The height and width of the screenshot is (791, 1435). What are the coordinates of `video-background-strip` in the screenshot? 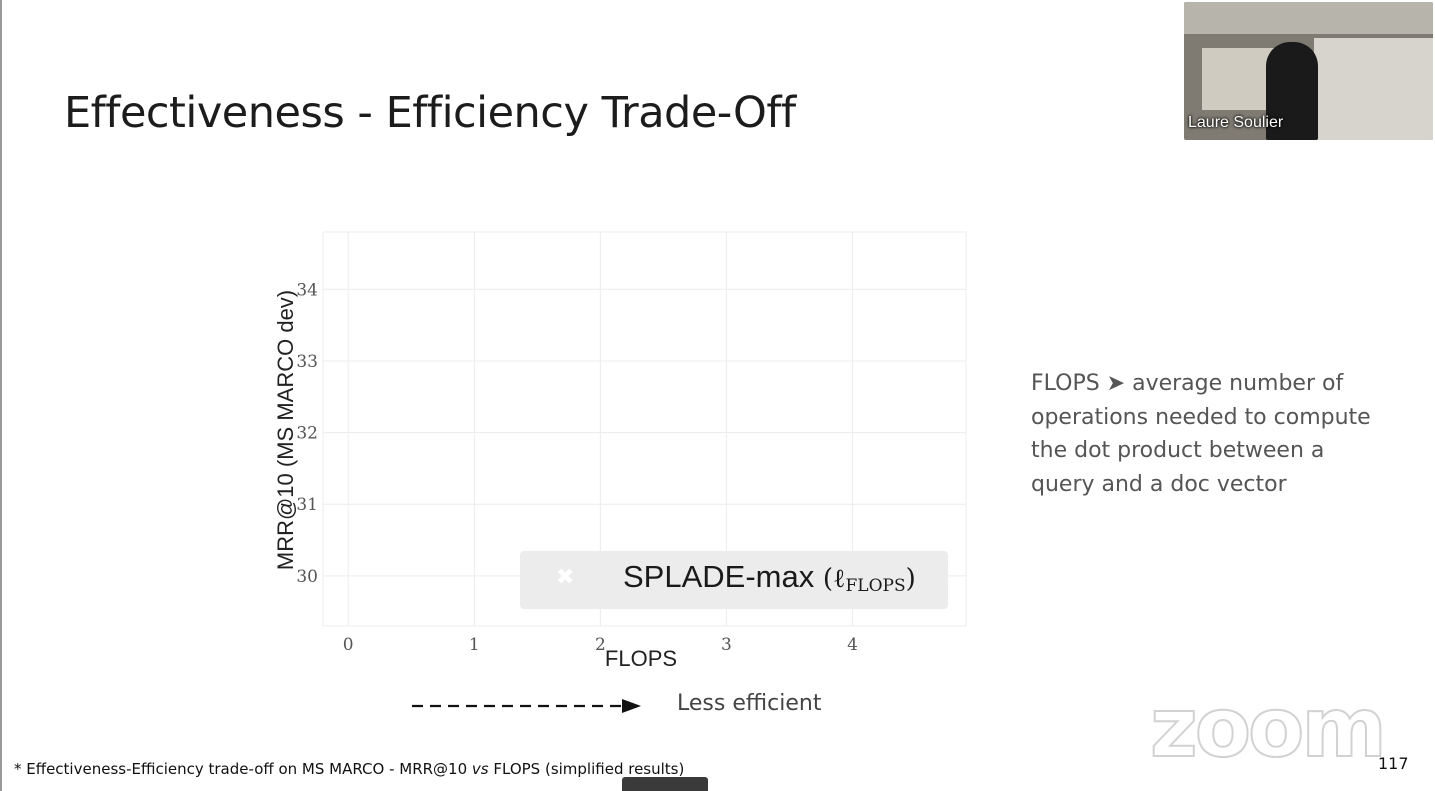 It's located at (1308, 18).